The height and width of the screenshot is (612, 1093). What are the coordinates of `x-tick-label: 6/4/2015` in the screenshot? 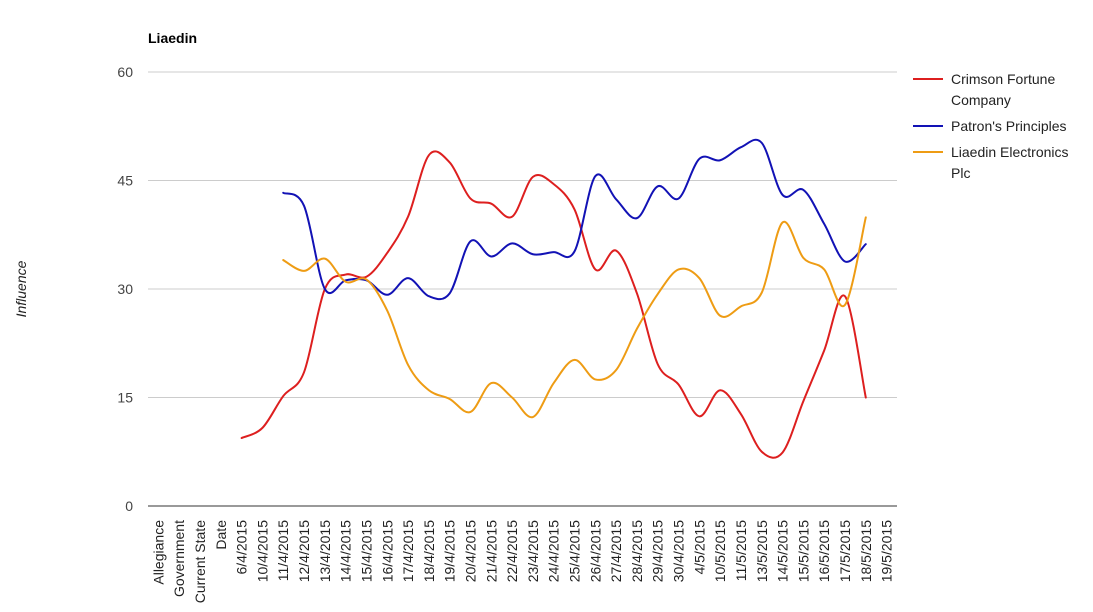 It's located at (242, 547).